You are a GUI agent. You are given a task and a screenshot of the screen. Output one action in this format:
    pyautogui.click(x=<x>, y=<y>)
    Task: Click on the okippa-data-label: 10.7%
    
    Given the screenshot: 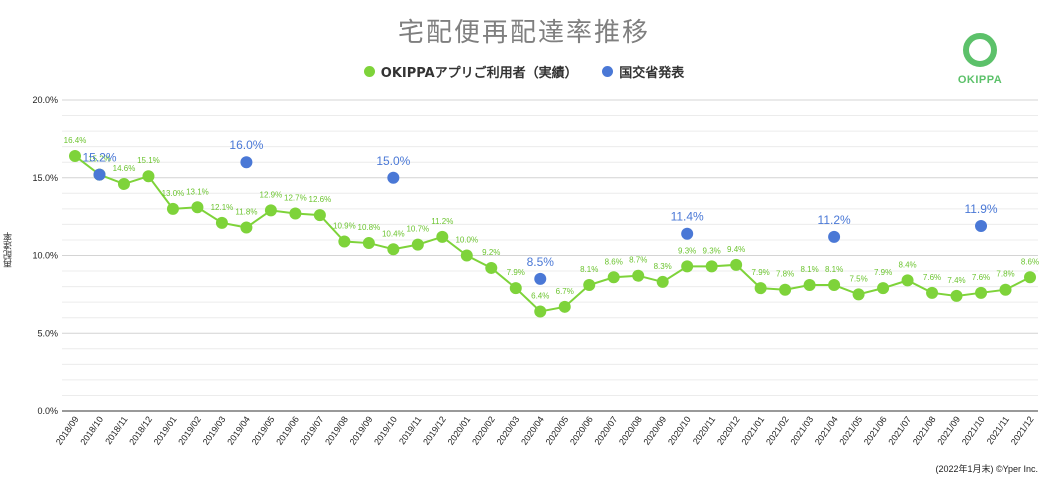 What is the action you would take?
    pyautogui.click(x=417, y=229)
    